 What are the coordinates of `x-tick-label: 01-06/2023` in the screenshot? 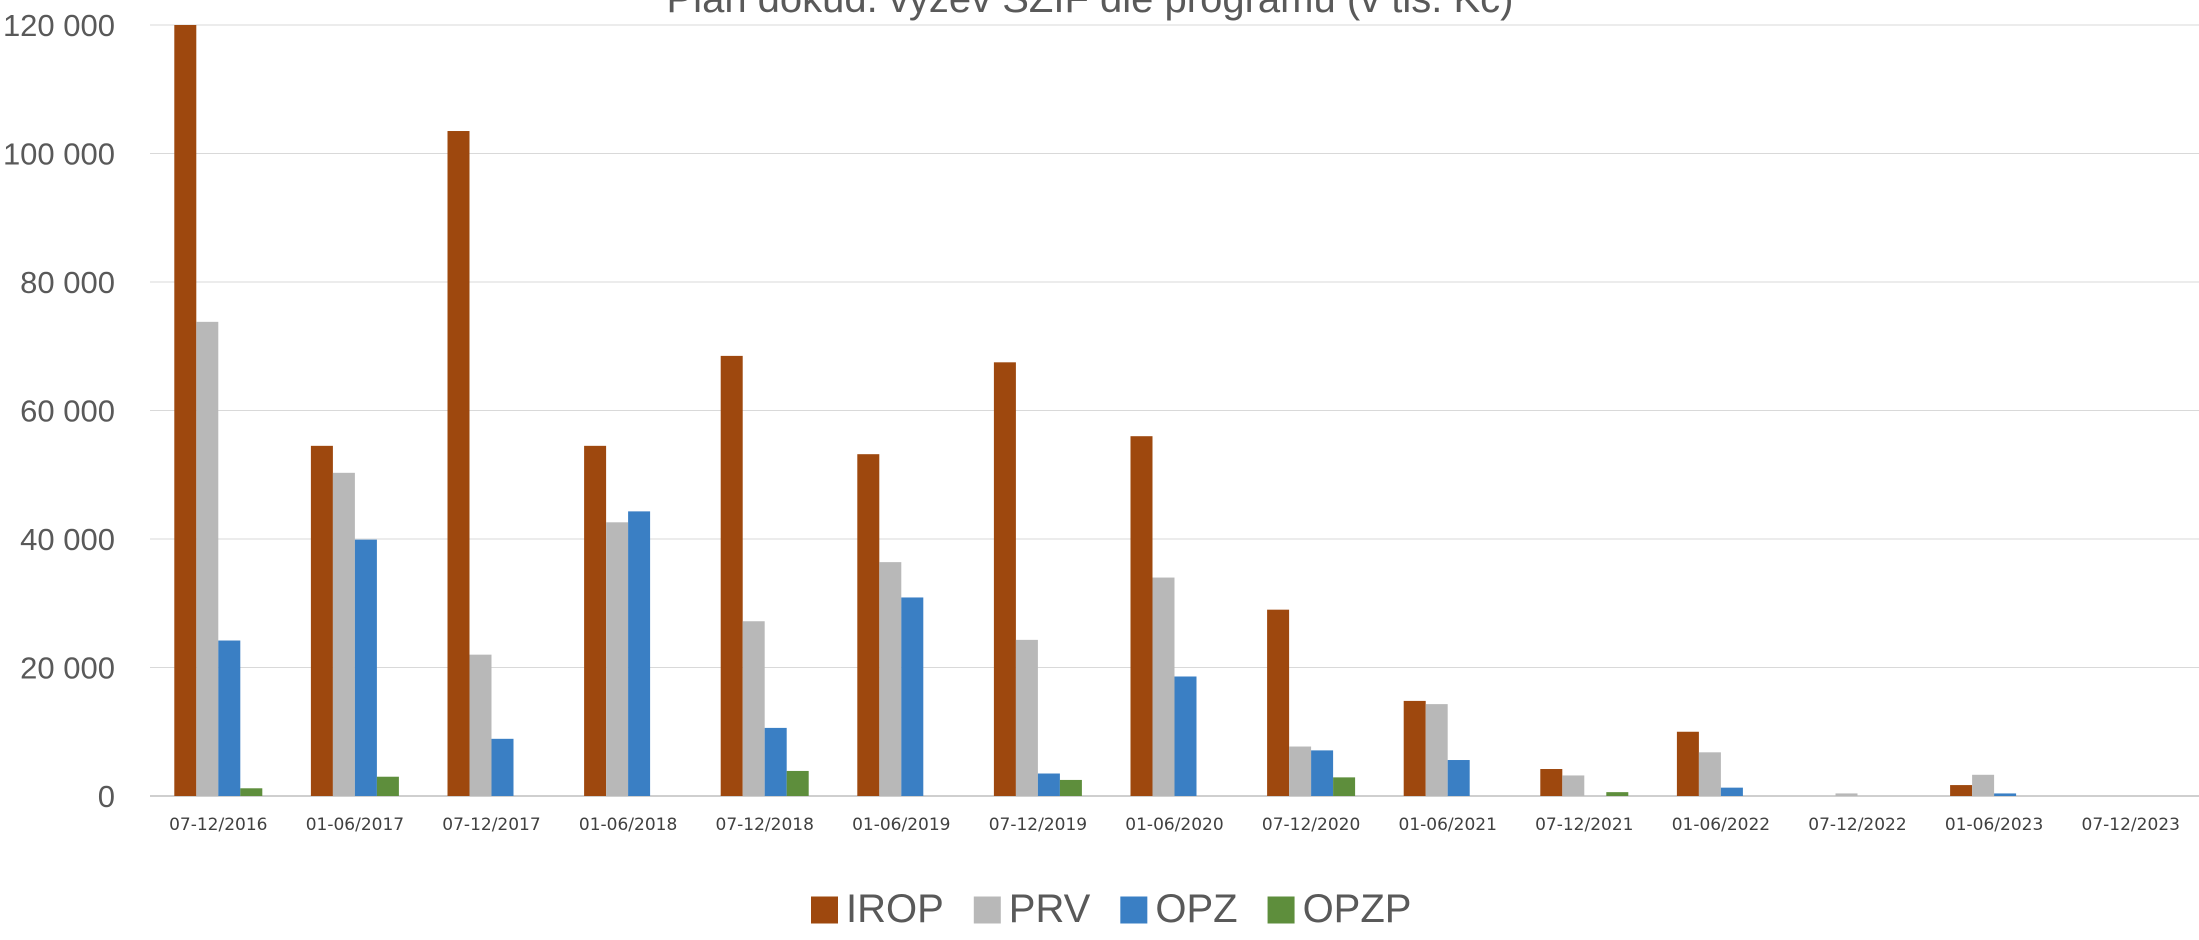 It's located at (1994, 825).